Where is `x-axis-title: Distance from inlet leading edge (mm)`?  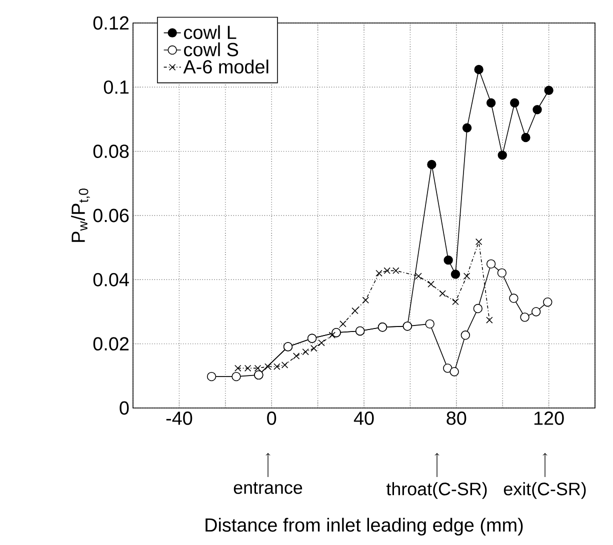 x-axis-title: Distance from inlet leading edge (mm) is located at coordinates (364, 527).